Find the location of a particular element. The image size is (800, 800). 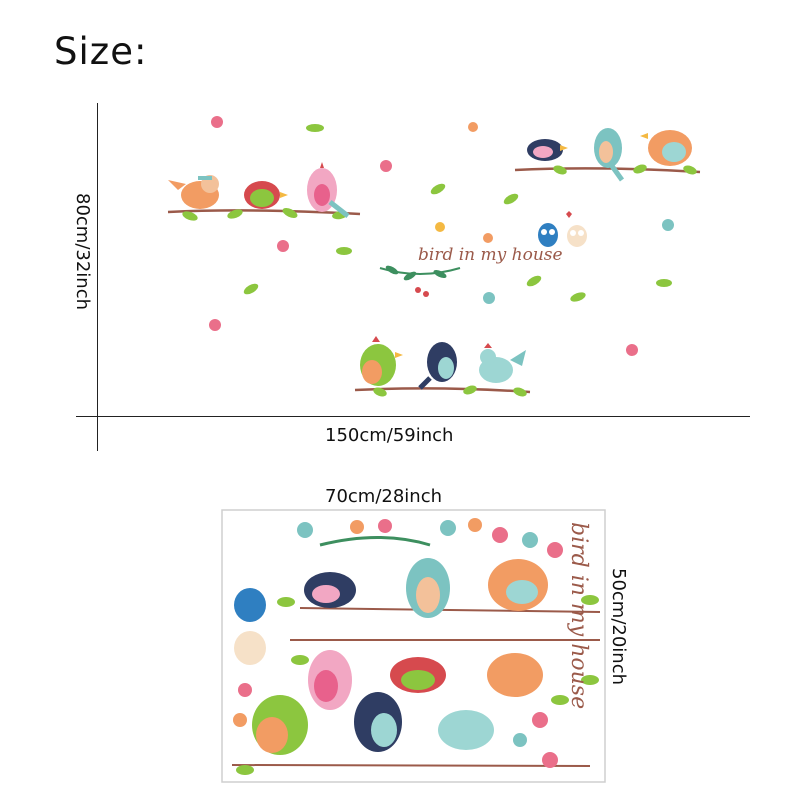

branch-left is located at coordinates (264, 214).